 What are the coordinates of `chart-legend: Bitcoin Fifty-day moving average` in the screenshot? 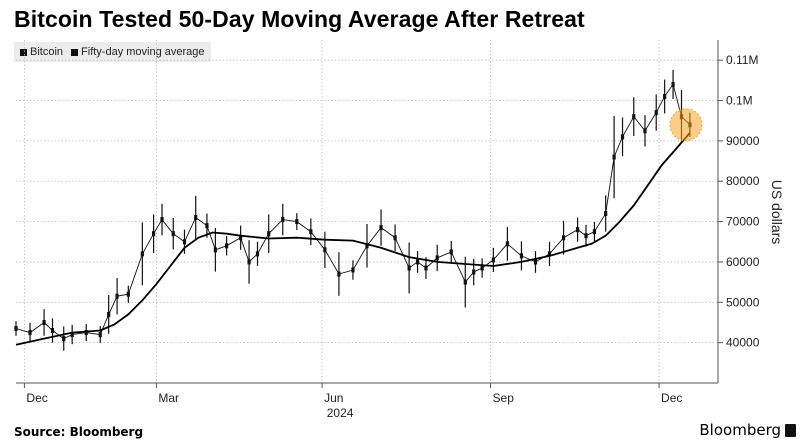 It's located at (112, 52).